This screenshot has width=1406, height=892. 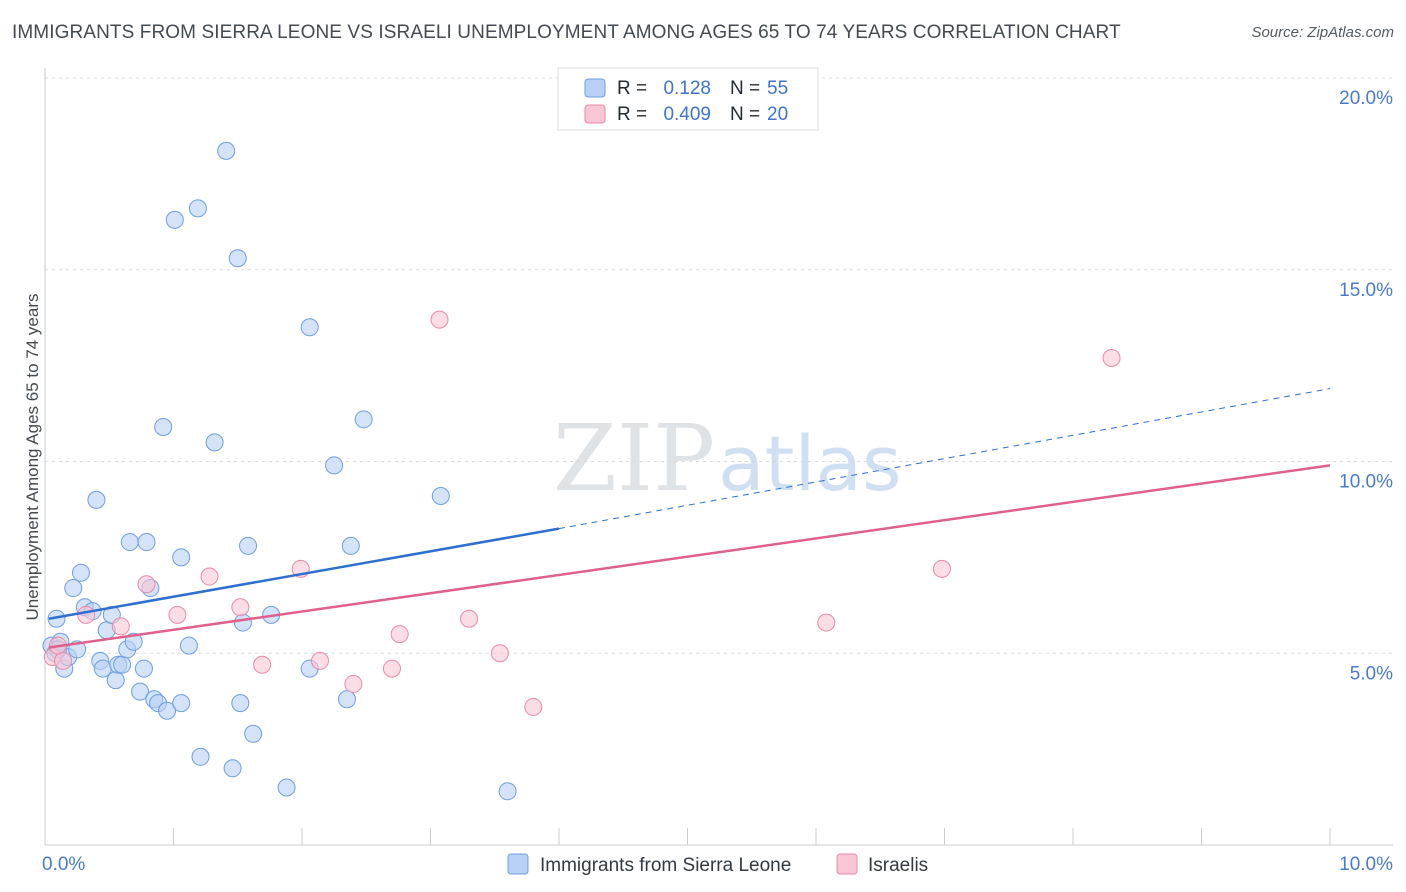 I want to click on y-tick-label-3: 20.0%, so click(x=1366, y=98).